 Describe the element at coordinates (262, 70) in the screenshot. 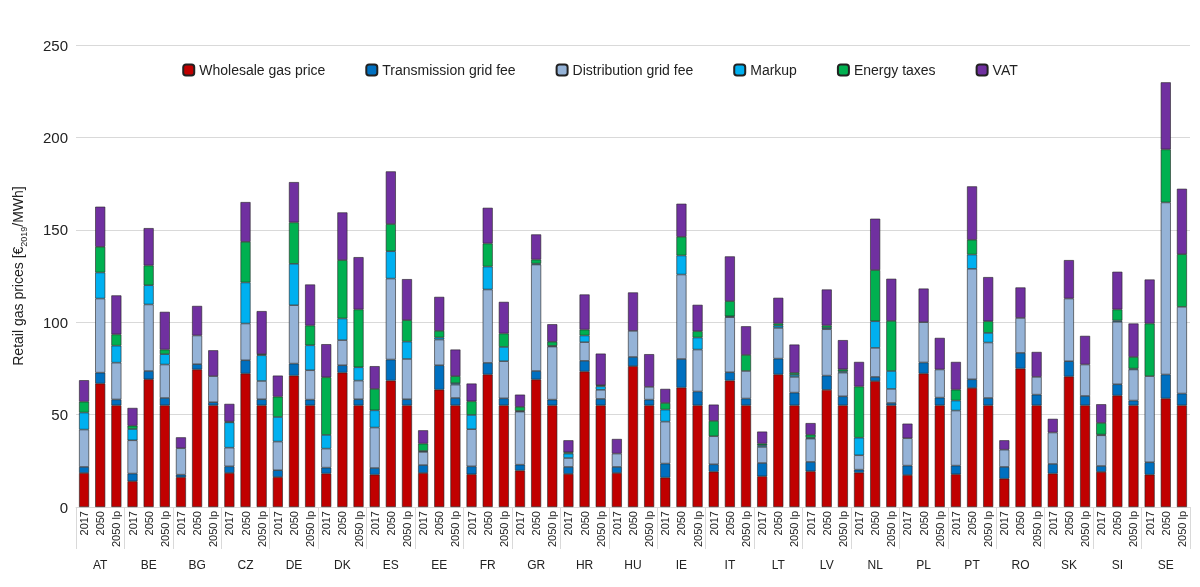

I see `legend-label: Wholesale gas price` at that location.